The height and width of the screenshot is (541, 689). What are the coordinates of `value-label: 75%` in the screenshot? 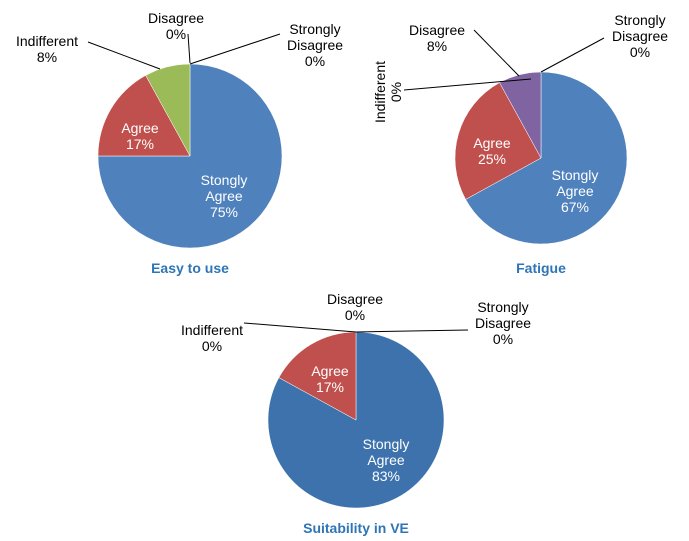 It's located at (224, 212).